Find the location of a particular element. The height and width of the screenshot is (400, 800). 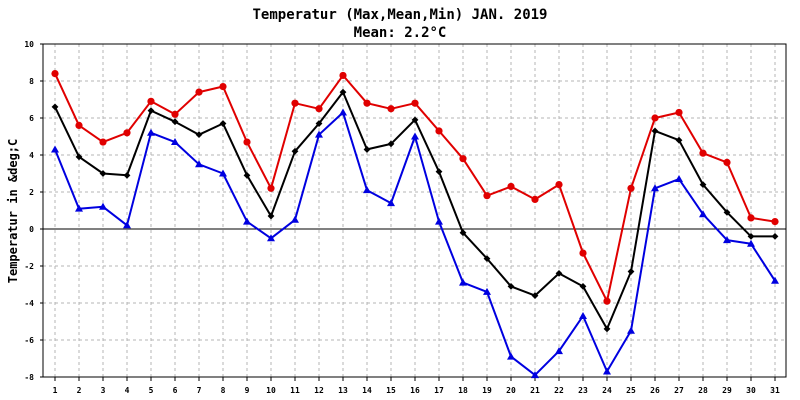

x-tick-label: 5 is located at coordinates (151, 390).